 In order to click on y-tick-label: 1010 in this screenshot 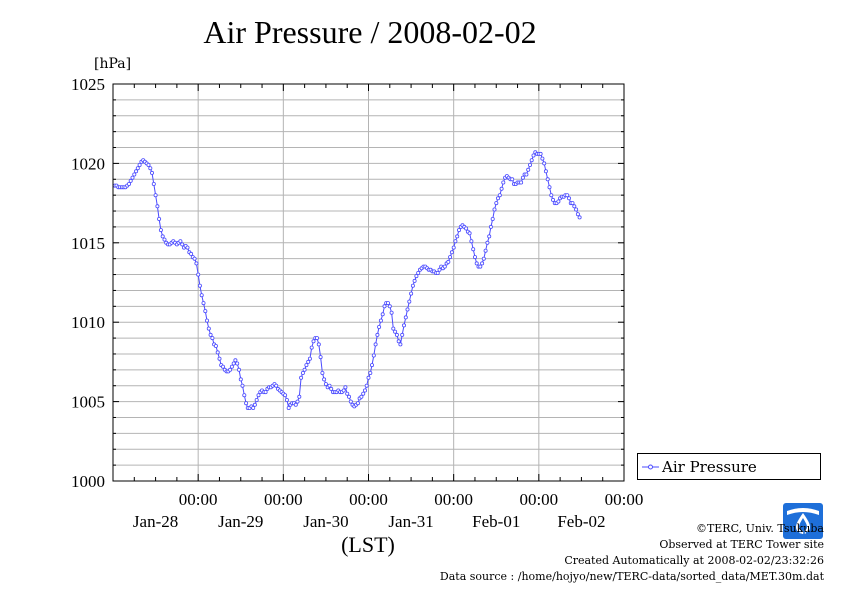, I will do `click(88, 322)`.